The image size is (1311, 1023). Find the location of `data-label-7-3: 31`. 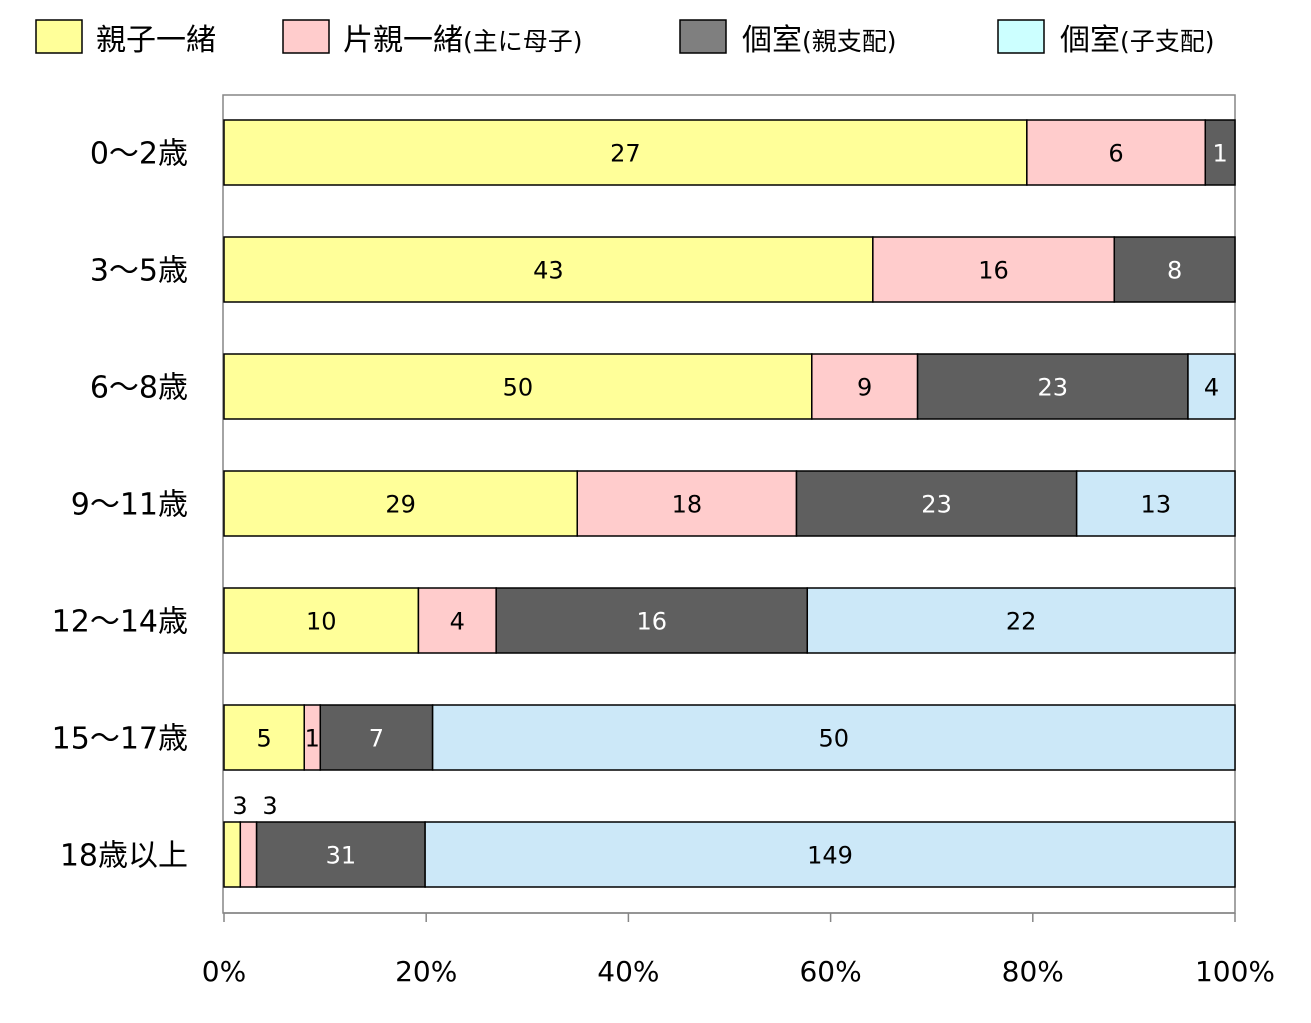

data-label-7-3: 31 is located at coordinates (341, 856).